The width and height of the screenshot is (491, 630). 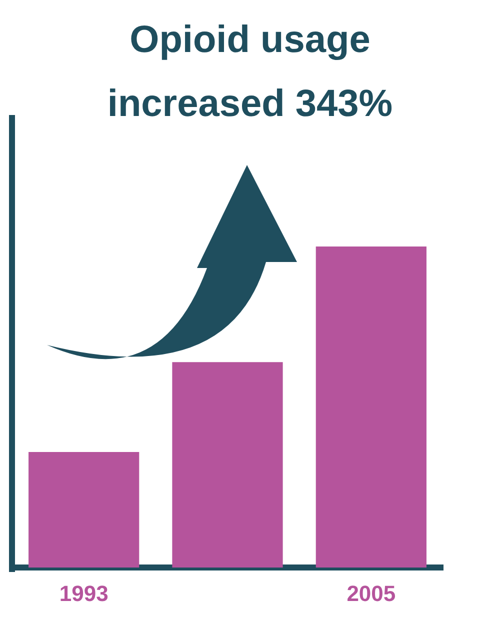 I want to click on x-tick-label: 2005, so click(x=371, y=593).